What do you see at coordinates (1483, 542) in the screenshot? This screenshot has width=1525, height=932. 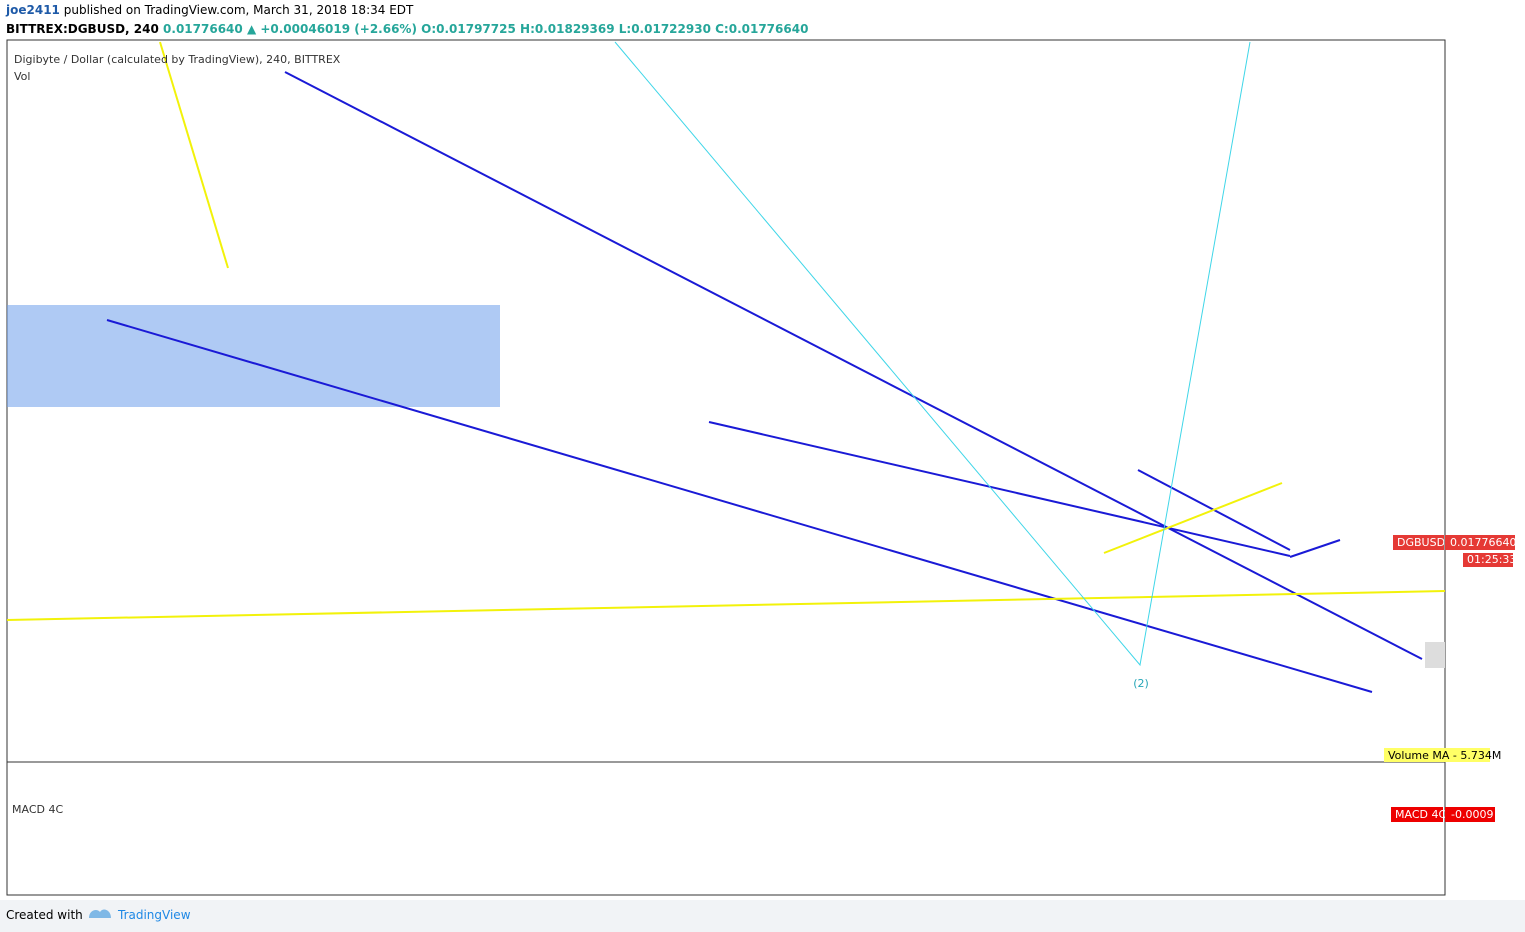 I see `price-tag-value: 0.01776640` at bounding box center [1483, 542].